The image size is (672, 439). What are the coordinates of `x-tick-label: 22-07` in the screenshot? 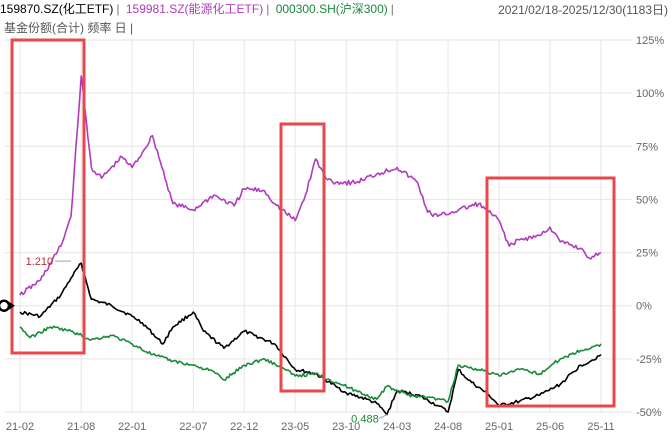 It's located at (193, 427).